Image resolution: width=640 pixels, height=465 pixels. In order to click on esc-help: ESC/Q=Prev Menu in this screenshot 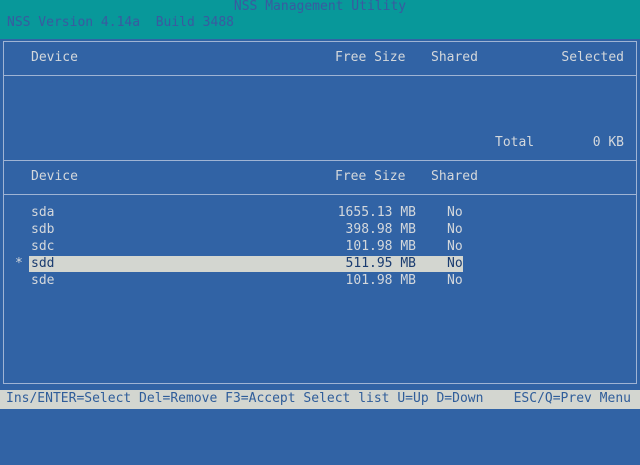, I will do `click(572, 398)`.